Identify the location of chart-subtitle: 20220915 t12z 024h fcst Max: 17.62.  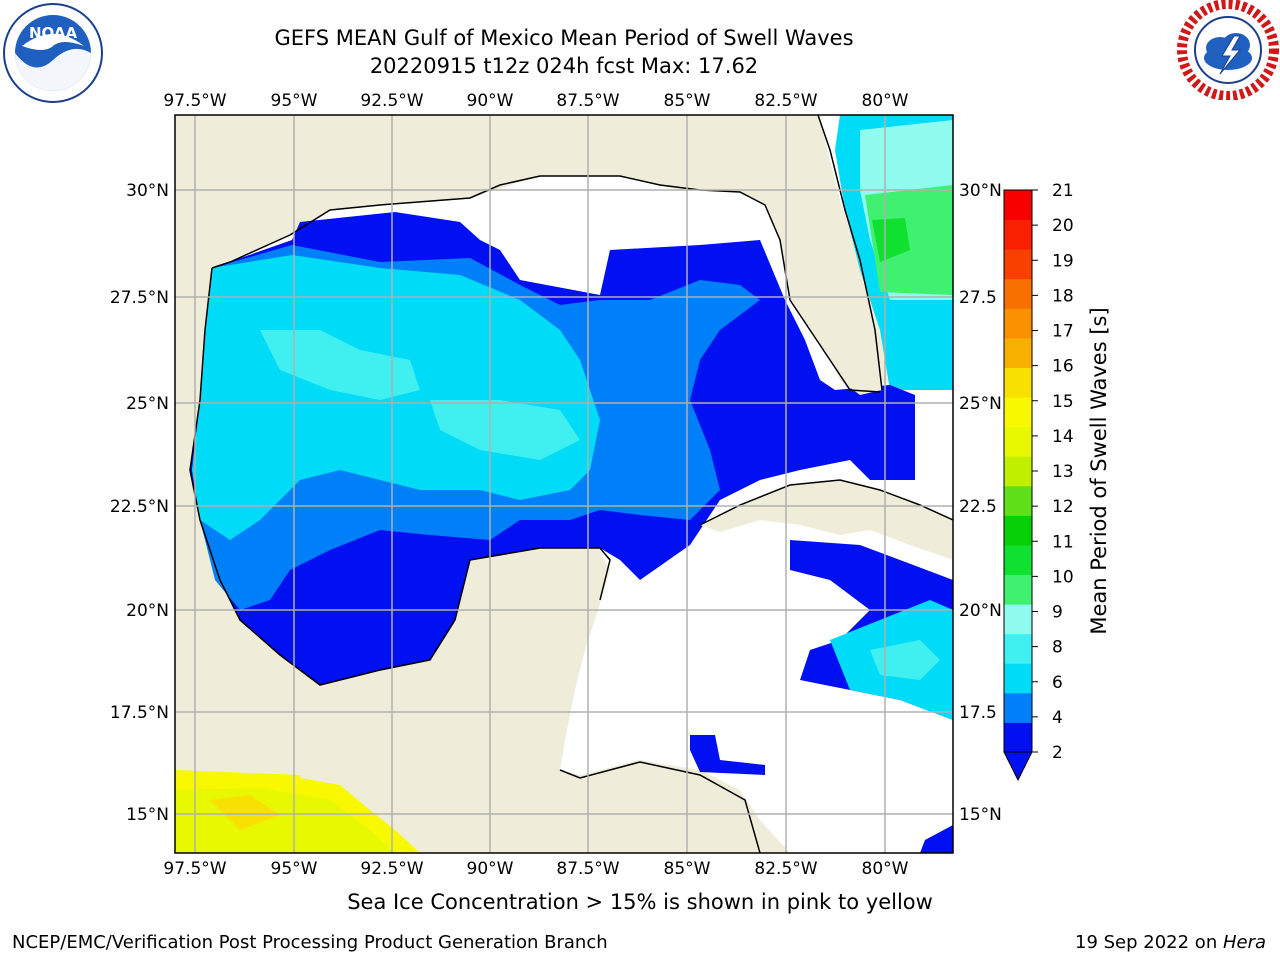
(564, 66).